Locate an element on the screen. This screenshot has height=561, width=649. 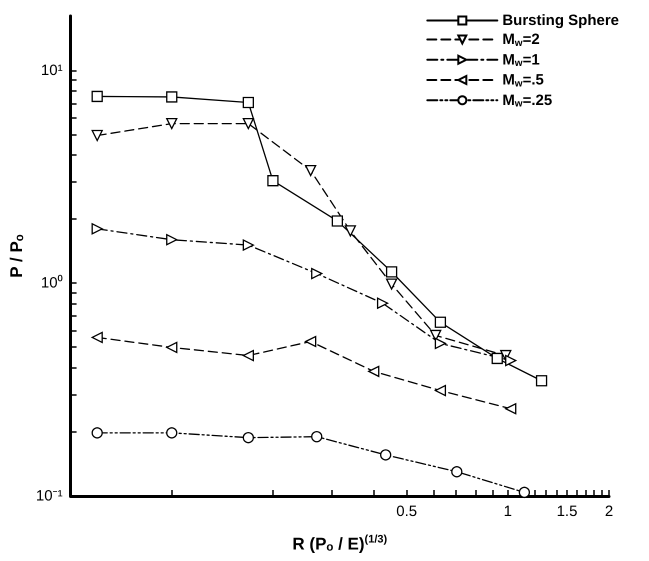
x-tick-label: 2 is located at coordinates (609, 511).